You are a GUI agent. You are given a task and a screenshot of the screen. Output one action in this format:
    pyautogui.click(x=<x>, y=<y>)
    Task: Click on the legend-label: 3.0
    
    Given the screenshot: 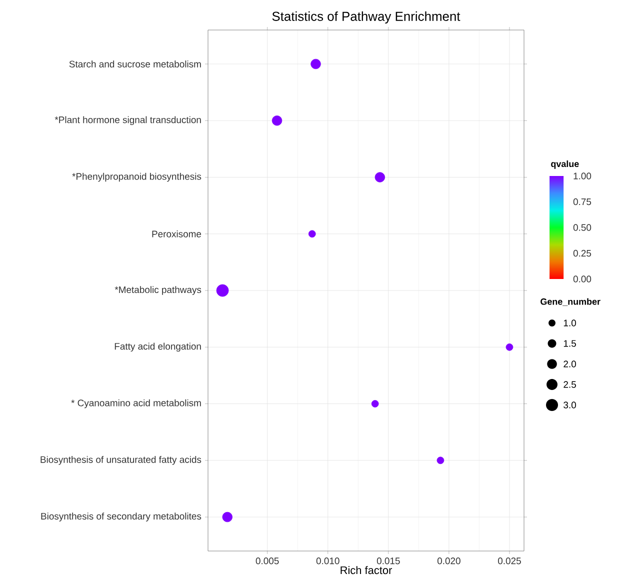 What is the action you would take?
    pyautogui.click(x=570, y=405)
    